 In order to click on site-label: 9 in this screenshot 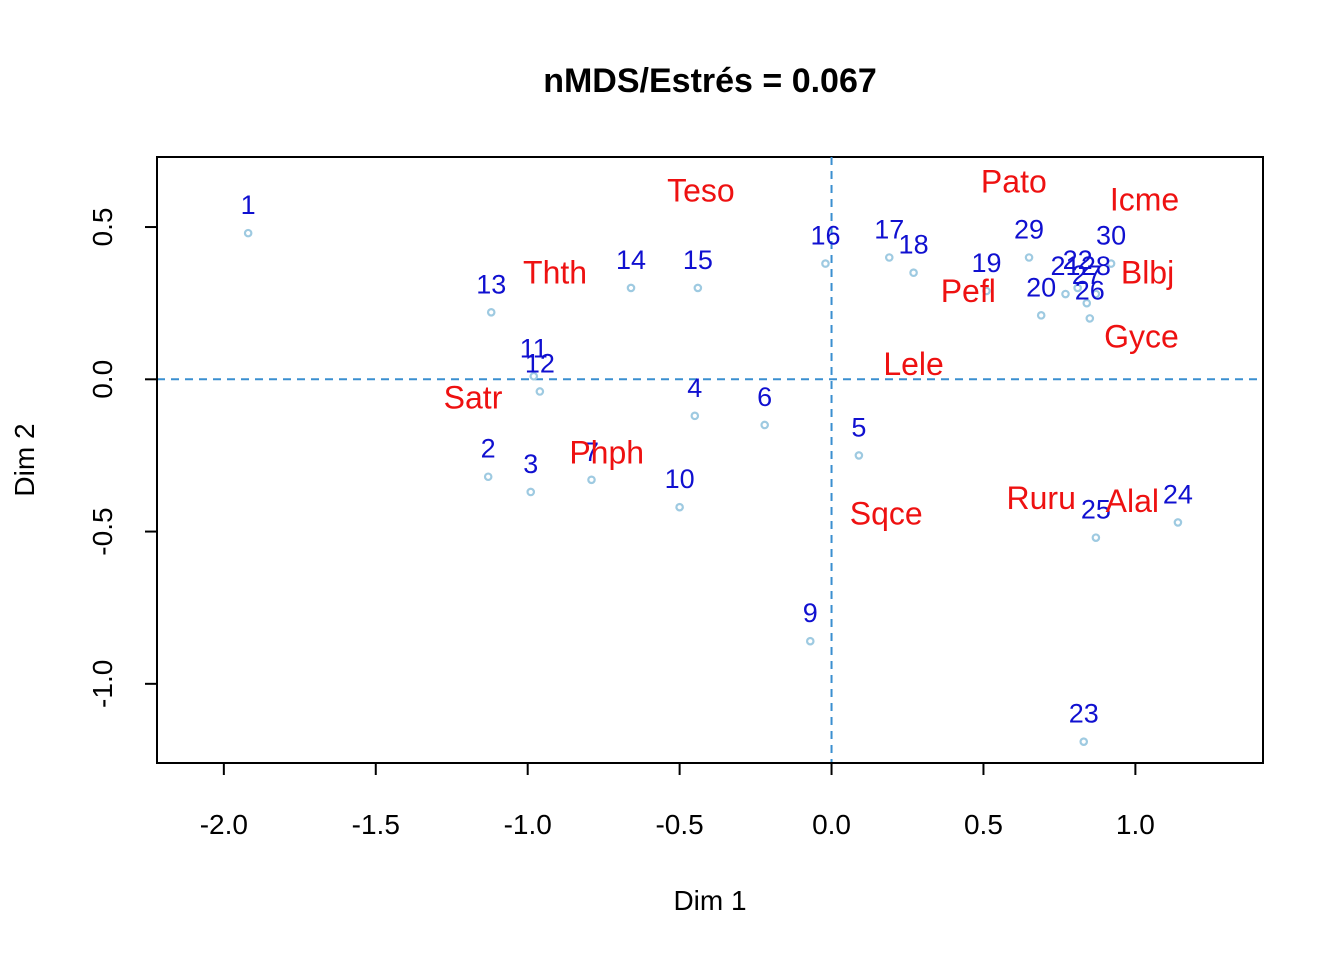, I will do `click(810, 613)`.